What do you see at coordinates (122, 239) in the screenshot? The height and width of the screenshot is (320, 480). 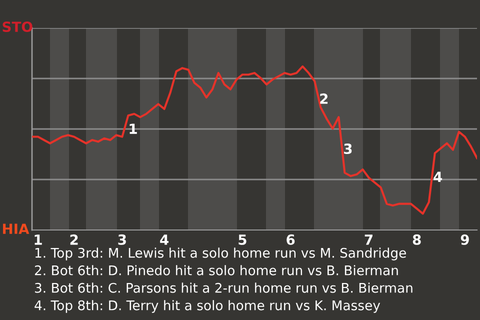 I see `x-tick-label: 3` at bounding box center [122, 239].